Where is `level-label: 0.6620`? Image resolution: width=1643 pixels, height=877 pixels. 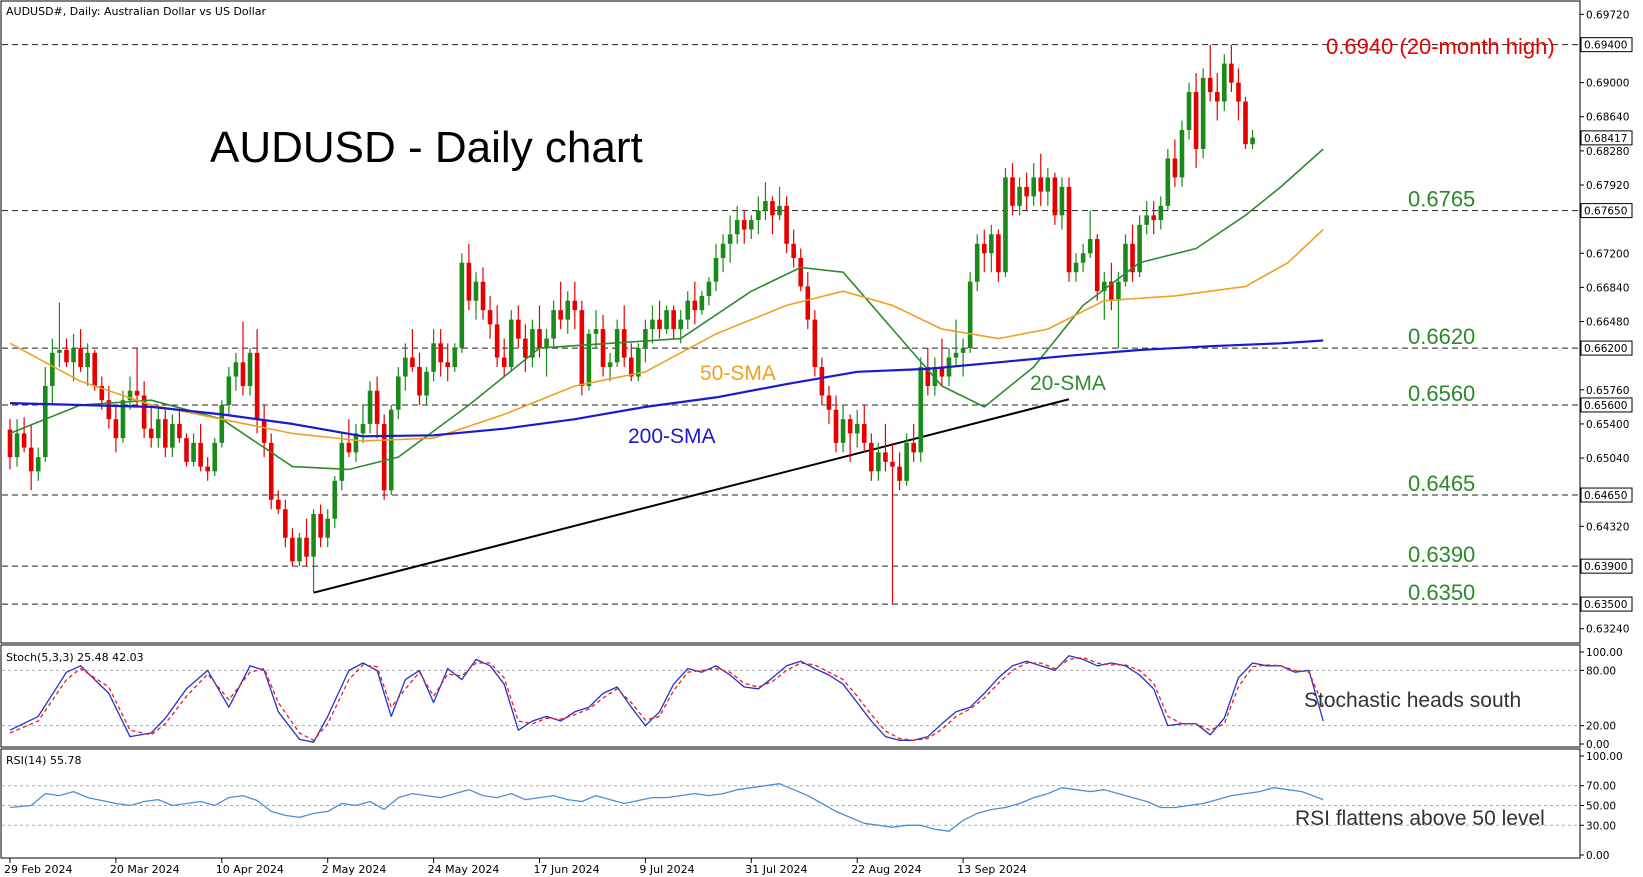 level-label: 0.6620 is located at coordinates (1441, 336).